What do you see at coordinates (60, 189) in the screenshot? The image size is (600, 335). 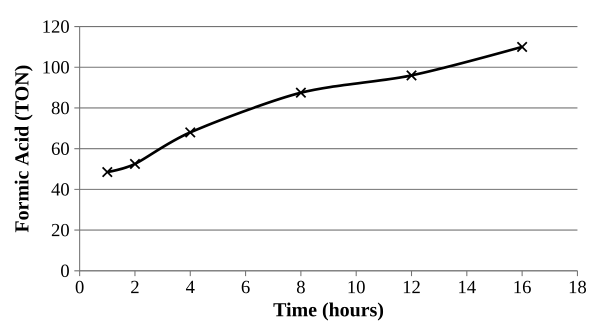 I see `y-tick-label: 40` at bounding box center [60, 189].